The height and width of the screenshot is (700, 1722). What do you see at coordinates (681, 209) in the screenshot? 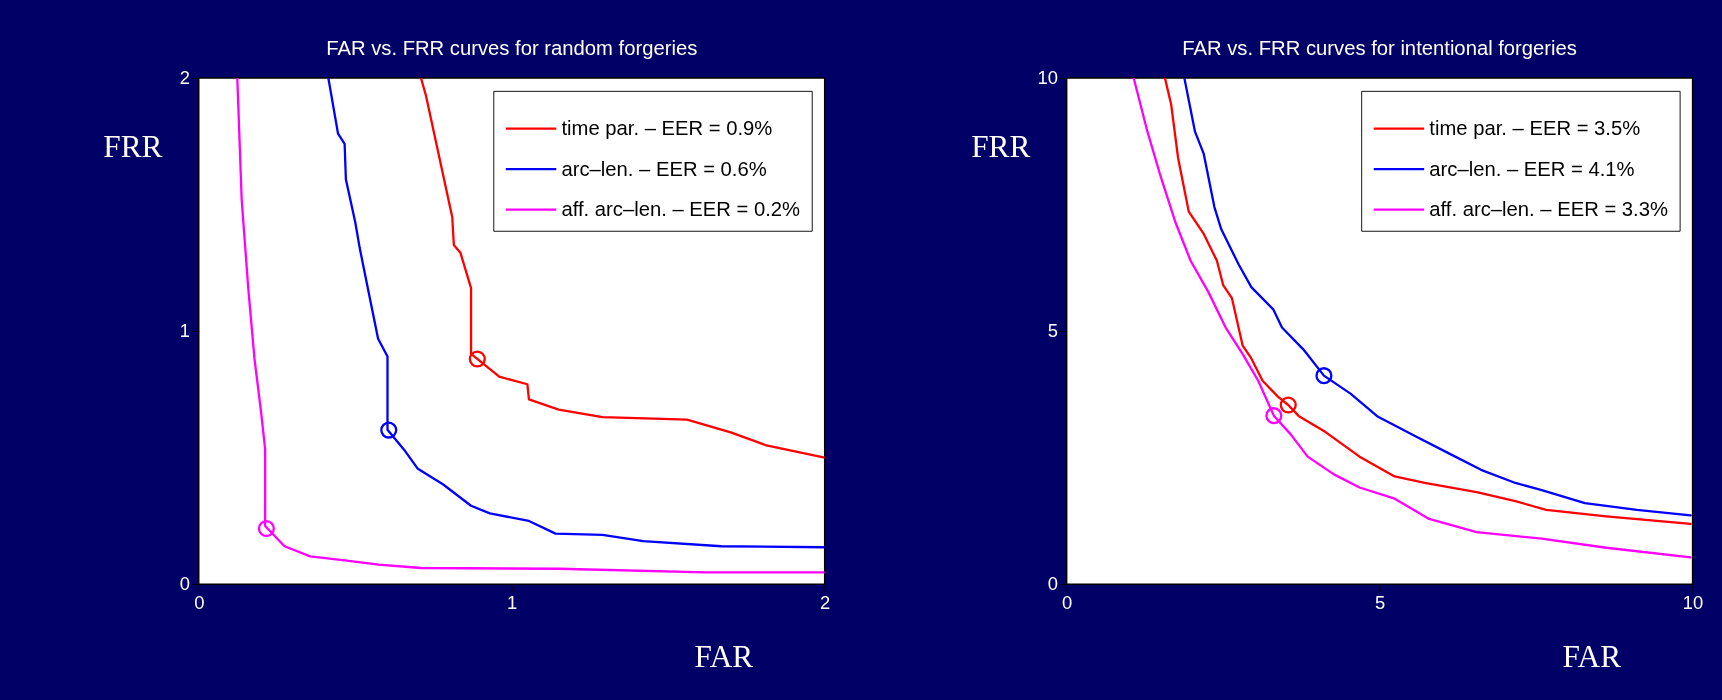
I see `legend-label: aff. arc–len. – EER = 0.2%` at bounding box center [681, 209].